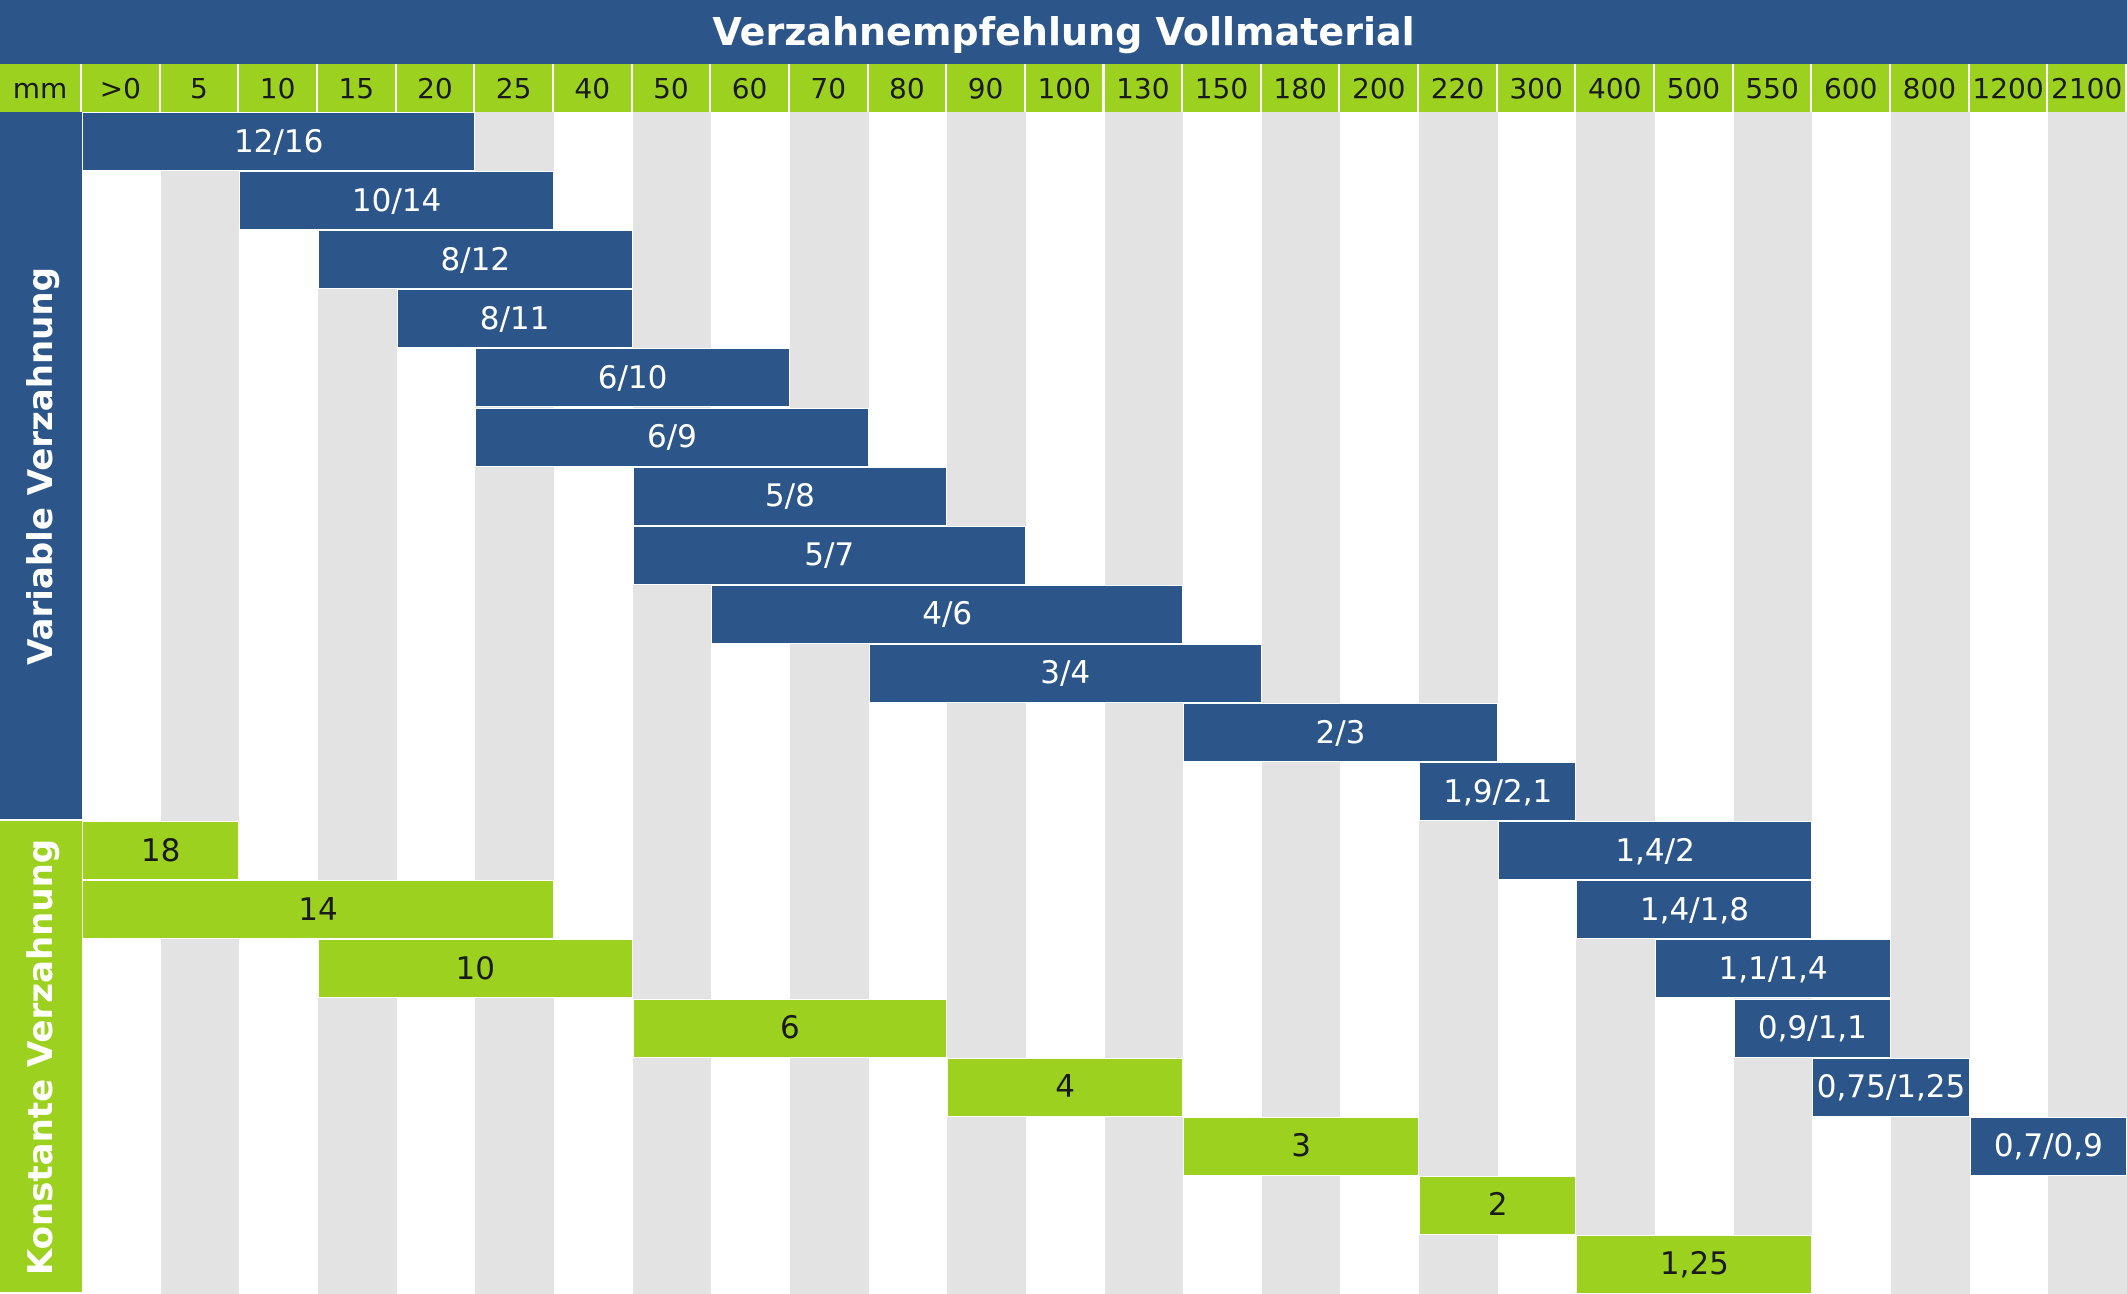 The height and width of the screenshot is (1294, 2127). Describe the element at coordinates (947, 614) in the screenshot. I see `variable-bar: 4/6` at that location.